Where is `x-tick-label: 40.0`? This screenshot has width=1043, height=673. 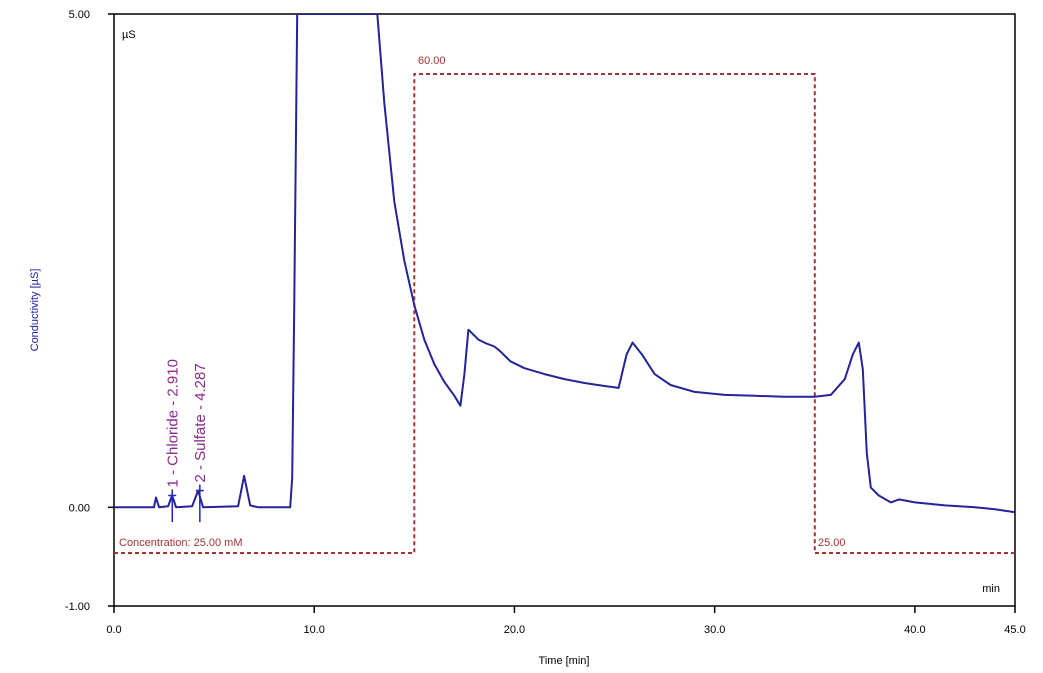 x-tick-label: 40.0 is located at coordinates (914, 630).